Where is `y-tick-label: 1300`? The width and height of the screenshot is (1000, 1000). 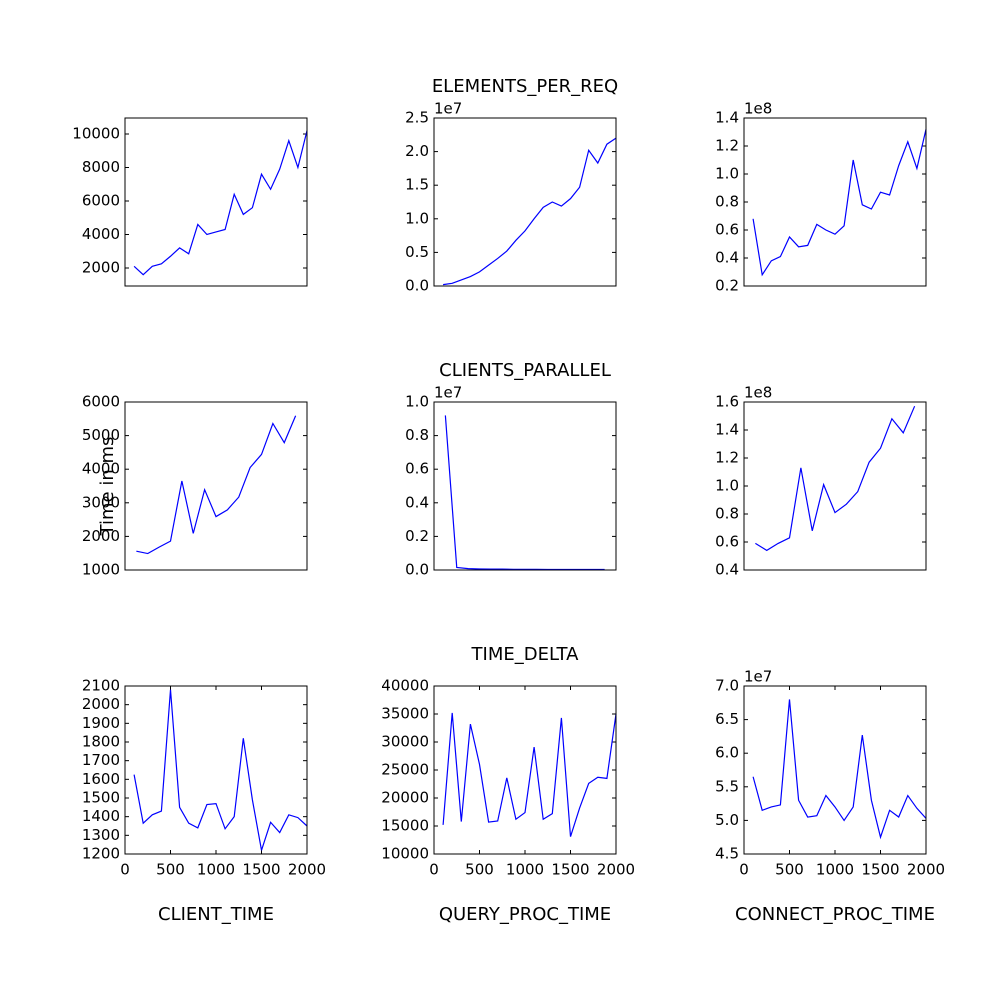
y-tick-label: 1300 is located at coordinates (101, 835).